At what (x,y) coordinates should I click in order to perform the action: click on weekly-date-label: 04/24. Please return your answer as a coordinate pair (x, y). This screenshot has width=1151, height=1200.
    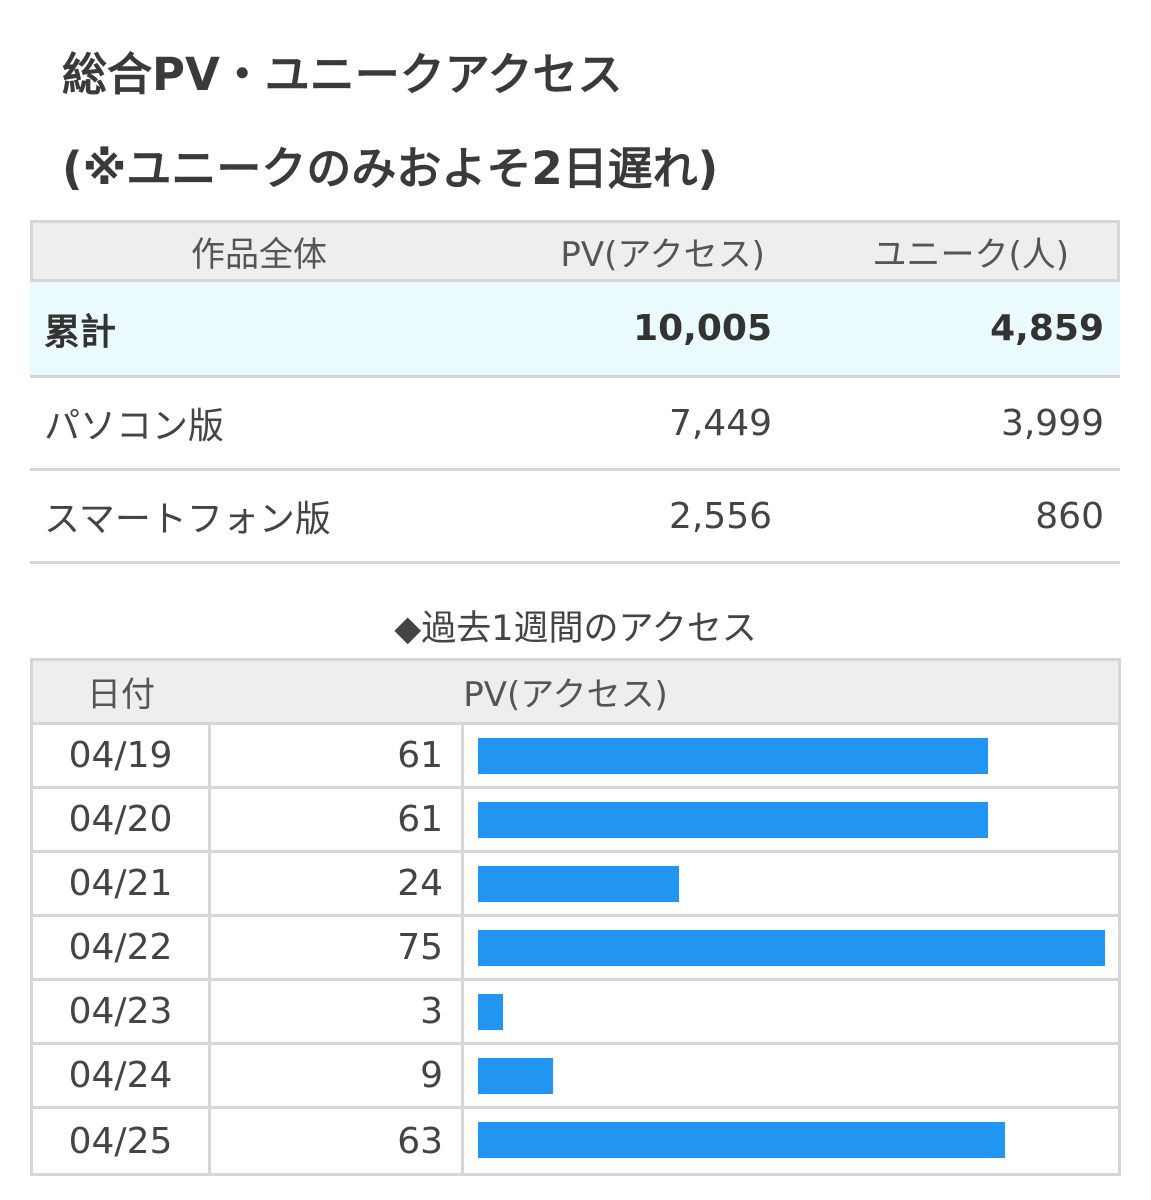
    Looking at the image, I should click on (122, 1075).